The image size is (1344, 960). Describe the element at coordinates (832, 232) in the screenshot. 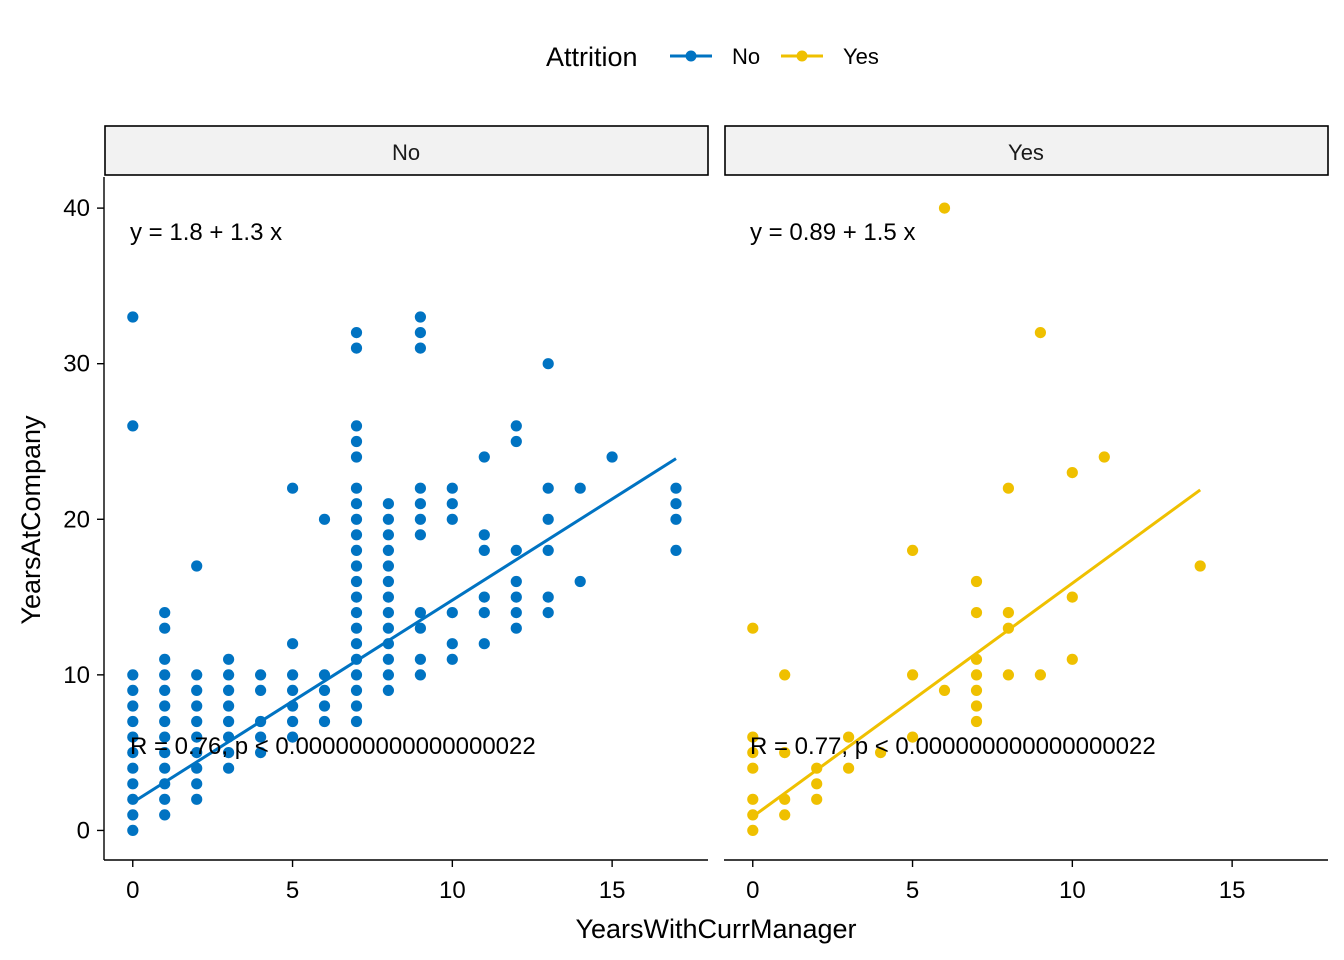

I see `equation-label-yes: y = 0.89 + 1.5 x` at that location.